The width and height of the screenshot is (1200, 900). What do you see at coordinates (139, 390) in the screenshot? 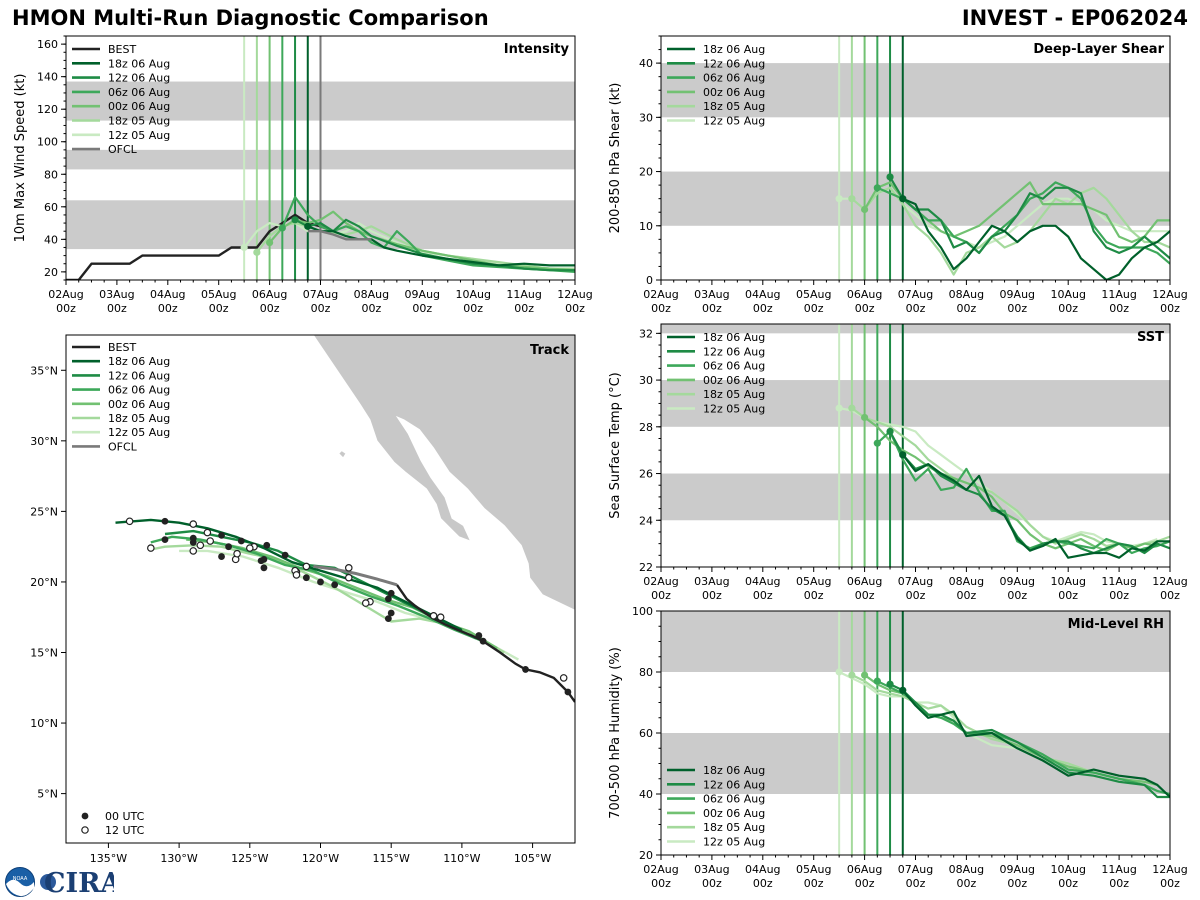
I see `legend-label: 06z 06 Aug` at bounding box center [139, 390].